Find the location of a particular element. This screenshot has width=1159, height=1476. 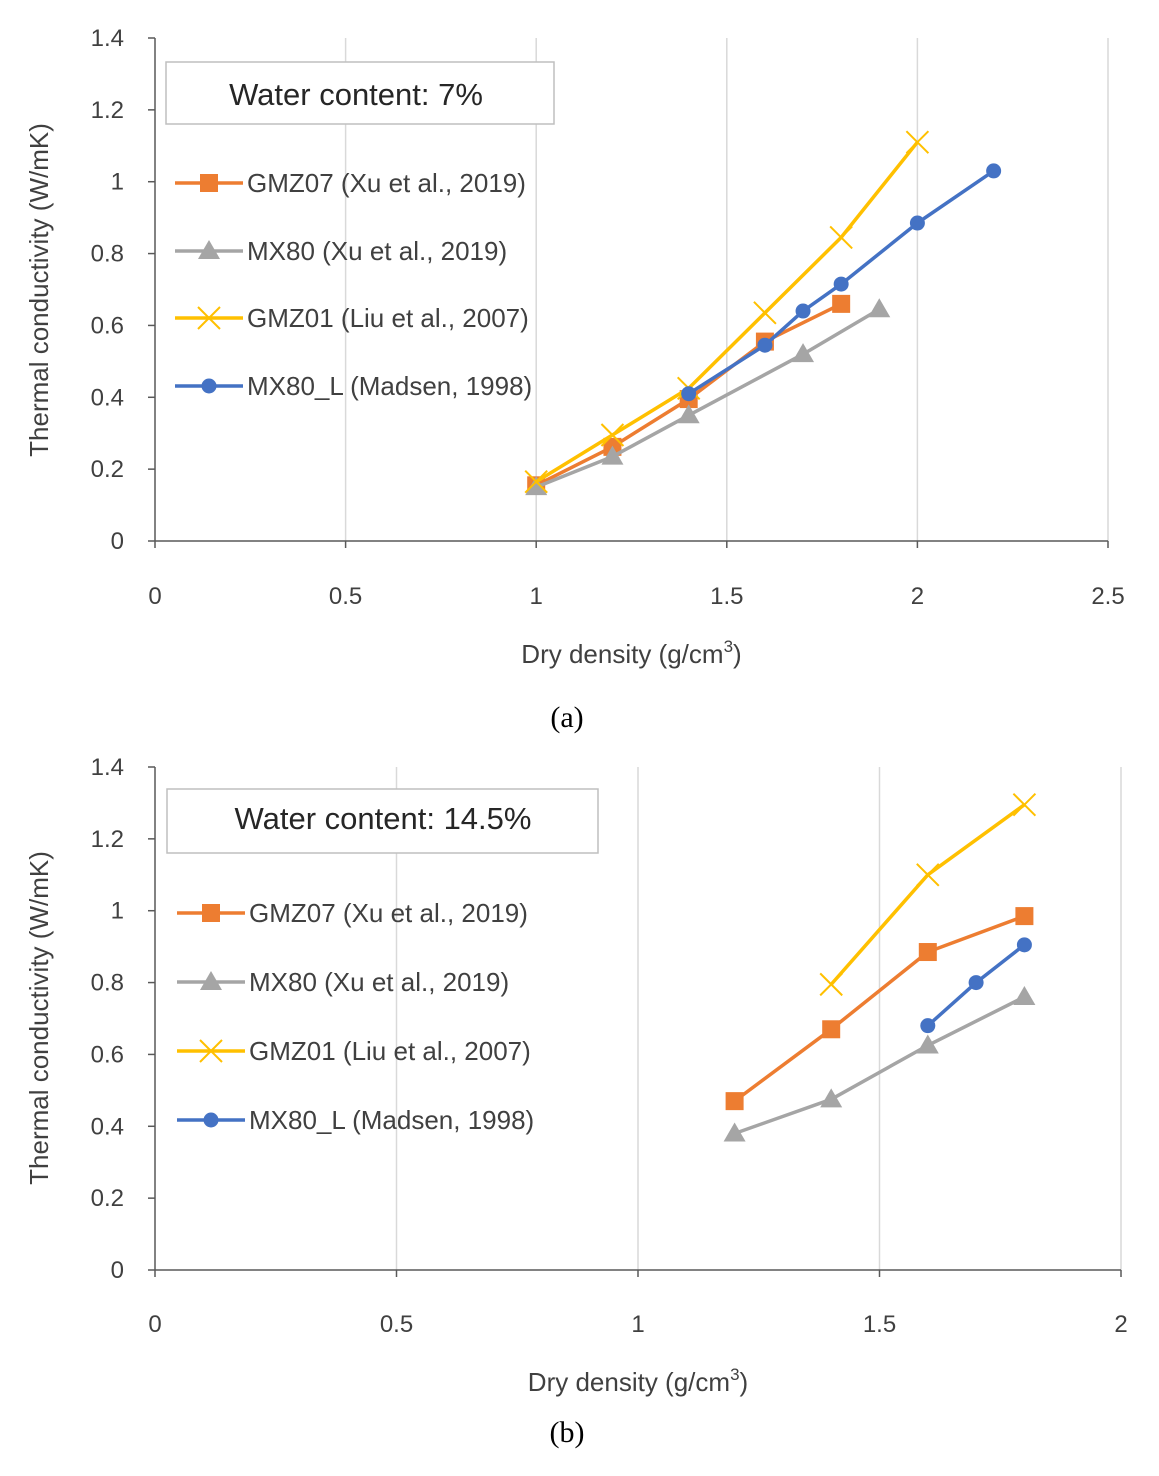

x-tick-label: 2.5 is located at coordinates (1107, 596).